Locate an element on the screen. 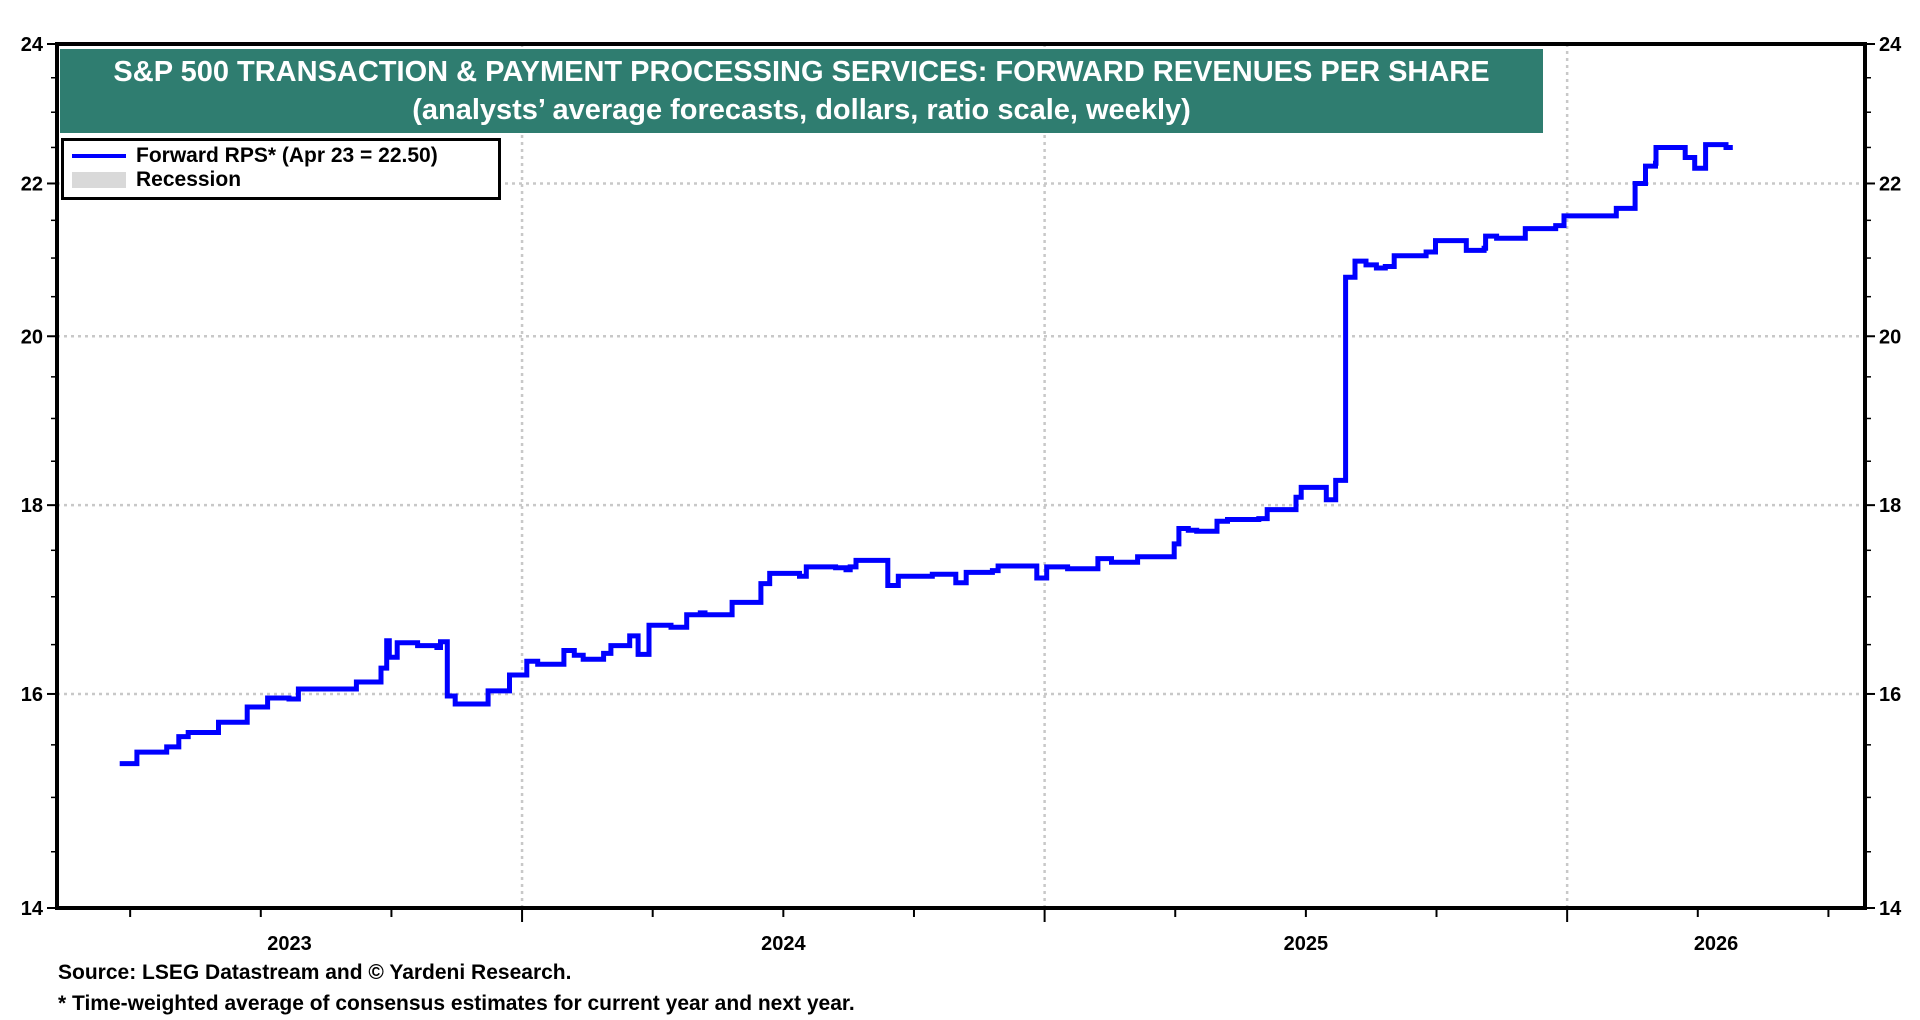  legend: Forward RPS* (Apr 23 = 22.50) Recession is located at coordinates (281, 169).